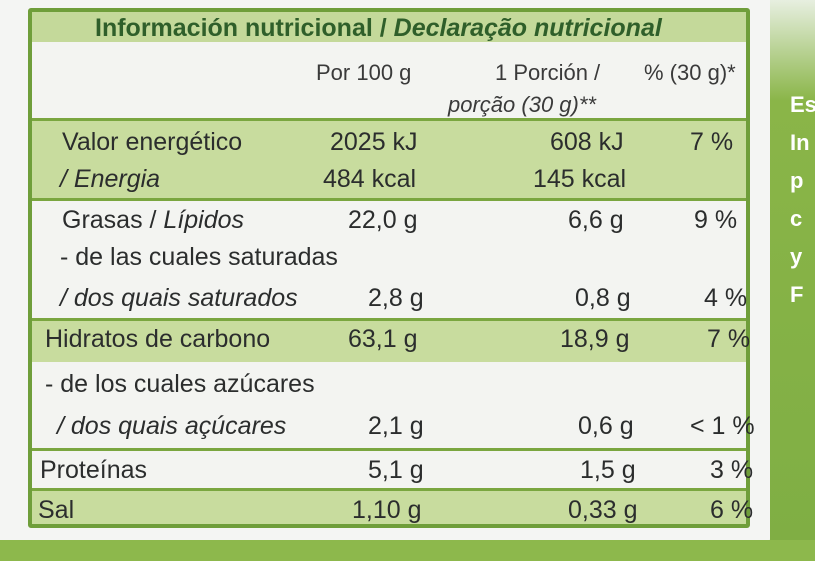 The height and width of the screenshot is (561, 815). I want to click on title-italic-text: Declaração nutricional, so click(527, 28).